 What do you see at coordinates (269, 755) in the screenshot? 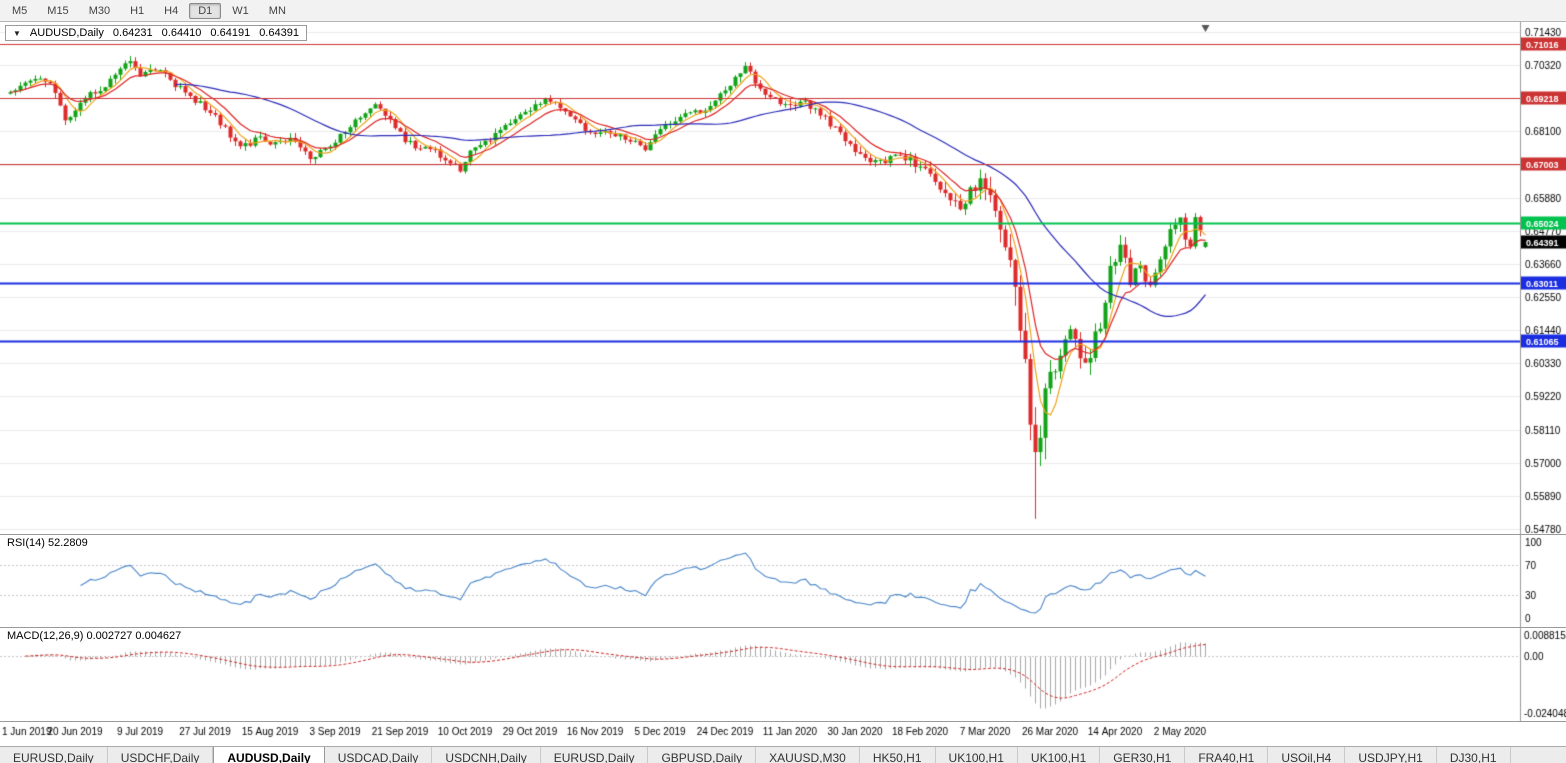
I see `chart-tab-2-audusd-daily: AUDUSD,Daily` at bounding box center [269, 755].